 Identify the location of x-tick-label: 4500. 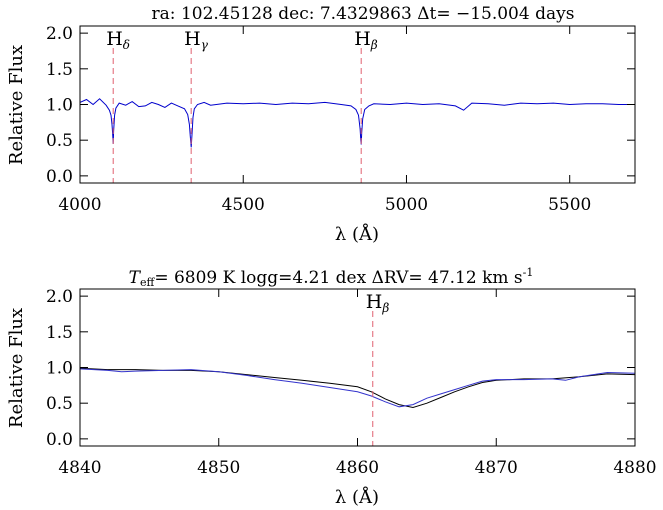
(243, 205).